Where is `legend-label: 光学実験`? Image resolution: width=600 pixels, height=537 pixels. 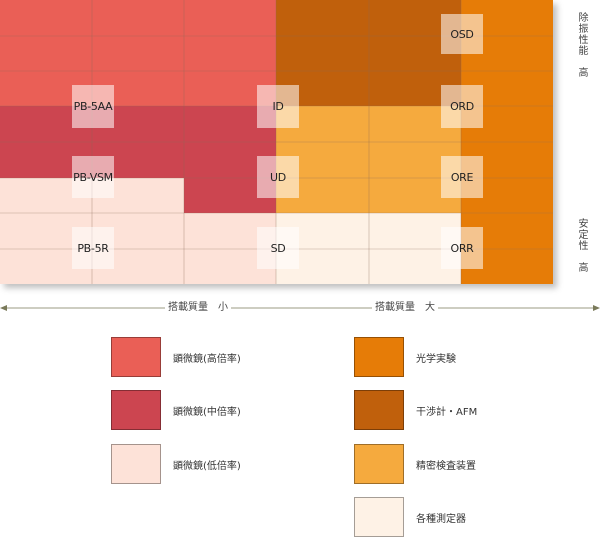 legend-label: 光学実験 is located at coordinates (436, 359).